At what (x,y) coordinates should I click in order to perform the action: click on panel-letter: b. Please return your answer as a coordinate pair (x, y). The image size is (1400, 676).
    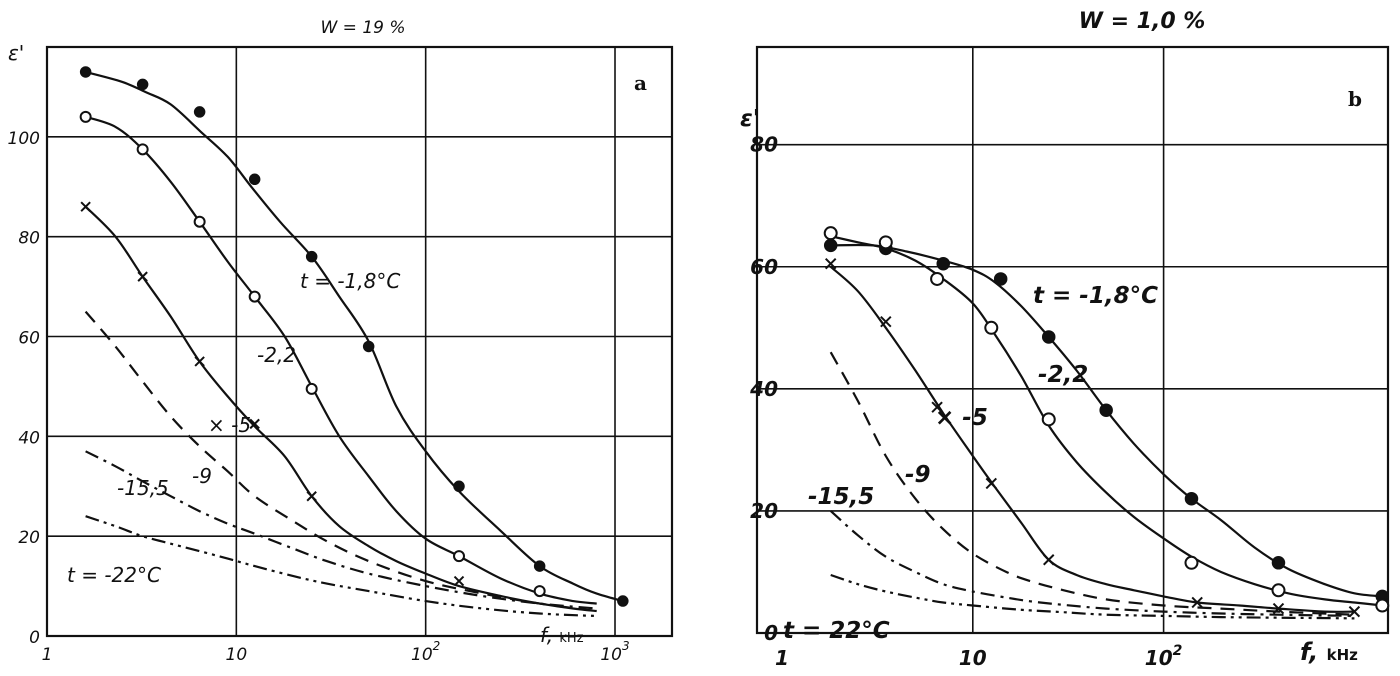
    Looking at the image, I should click on (1355, 99).